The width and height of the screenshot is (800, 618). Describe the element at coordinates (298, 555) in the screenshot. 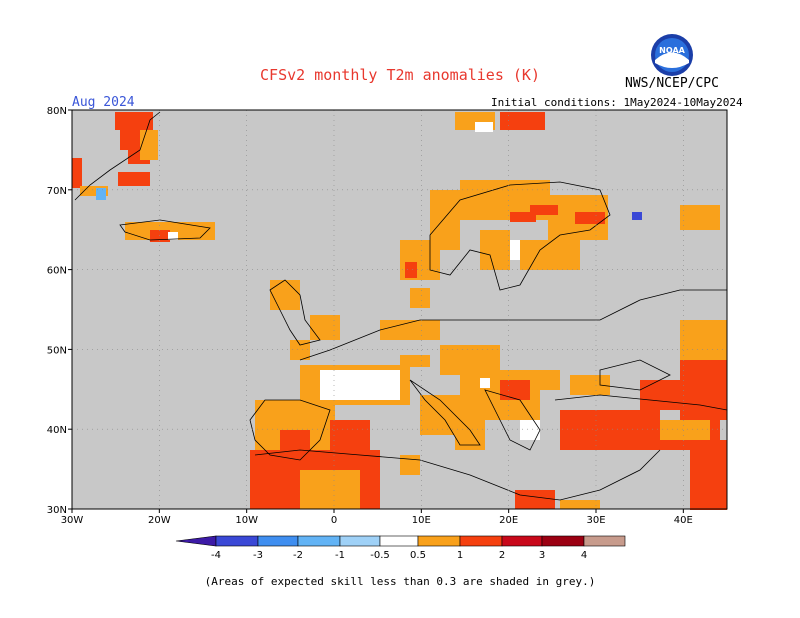

I see `colorbar-label: -2` at that location.